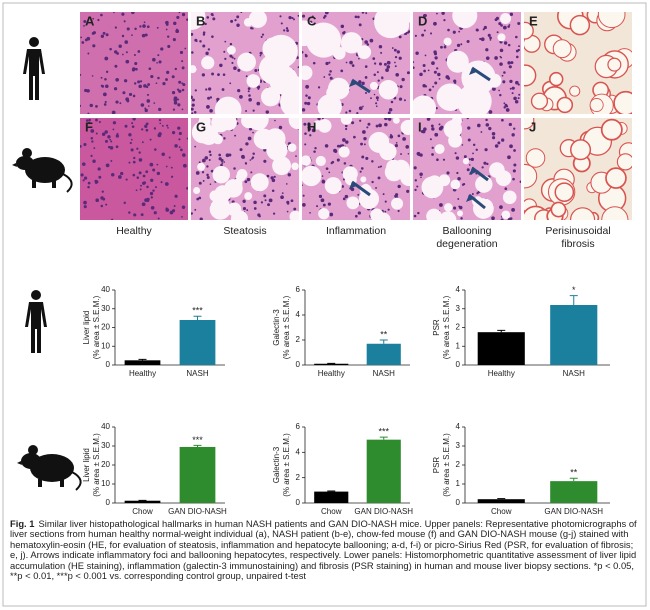 This screenshot has height=610, width=650. What do you see at coordinates (197, 373) in the screenshot?
I see `x-tick-label: NASH` at bounding box center [197, 373].